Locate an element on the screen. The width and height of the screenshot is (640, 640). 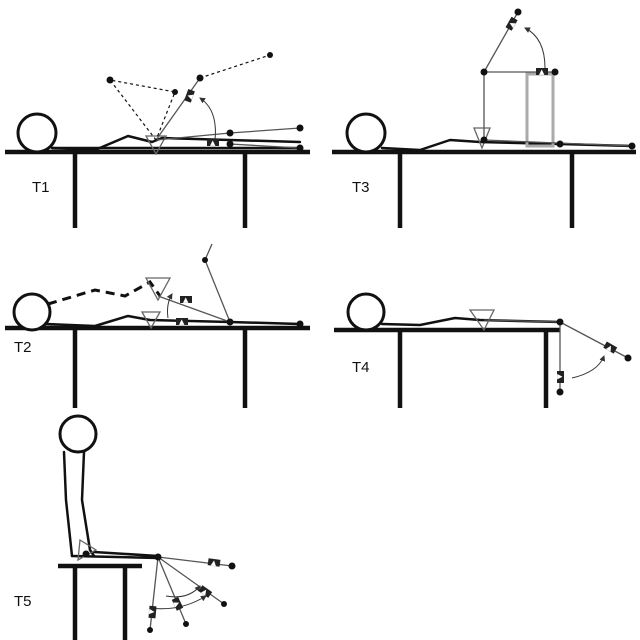
panel-label-t3: T3 is located at coordinates (361, 187).